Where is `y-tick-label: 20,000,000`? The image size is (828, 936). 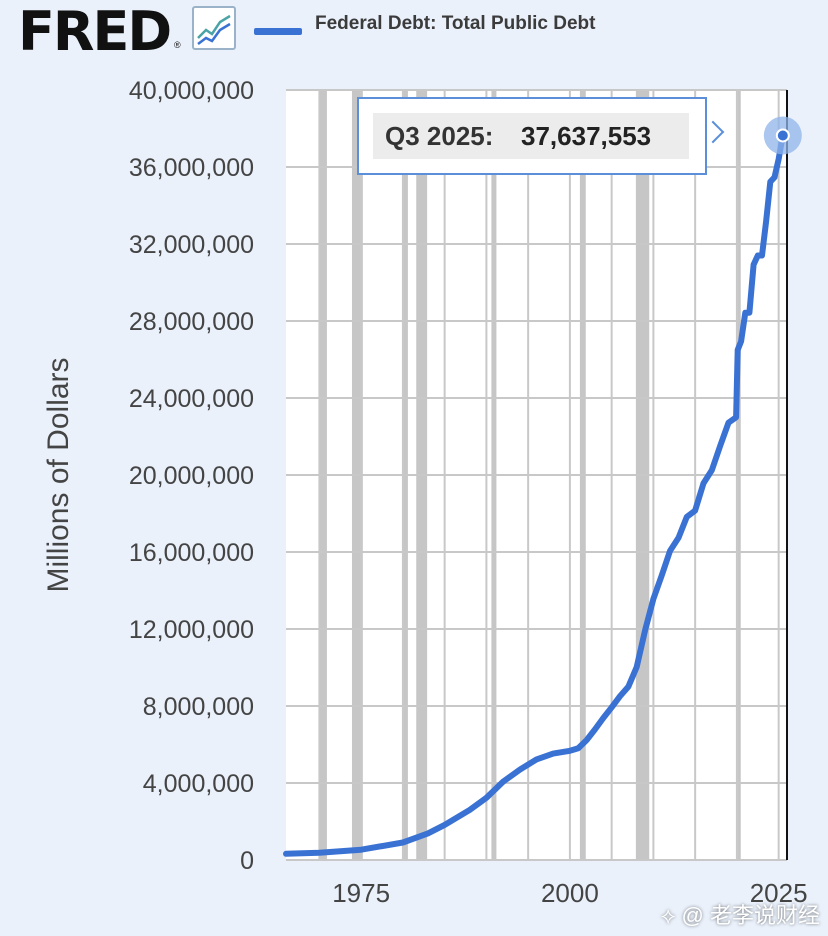 y-tick-label: 20,000,000 is located at coordinates (191, 476).